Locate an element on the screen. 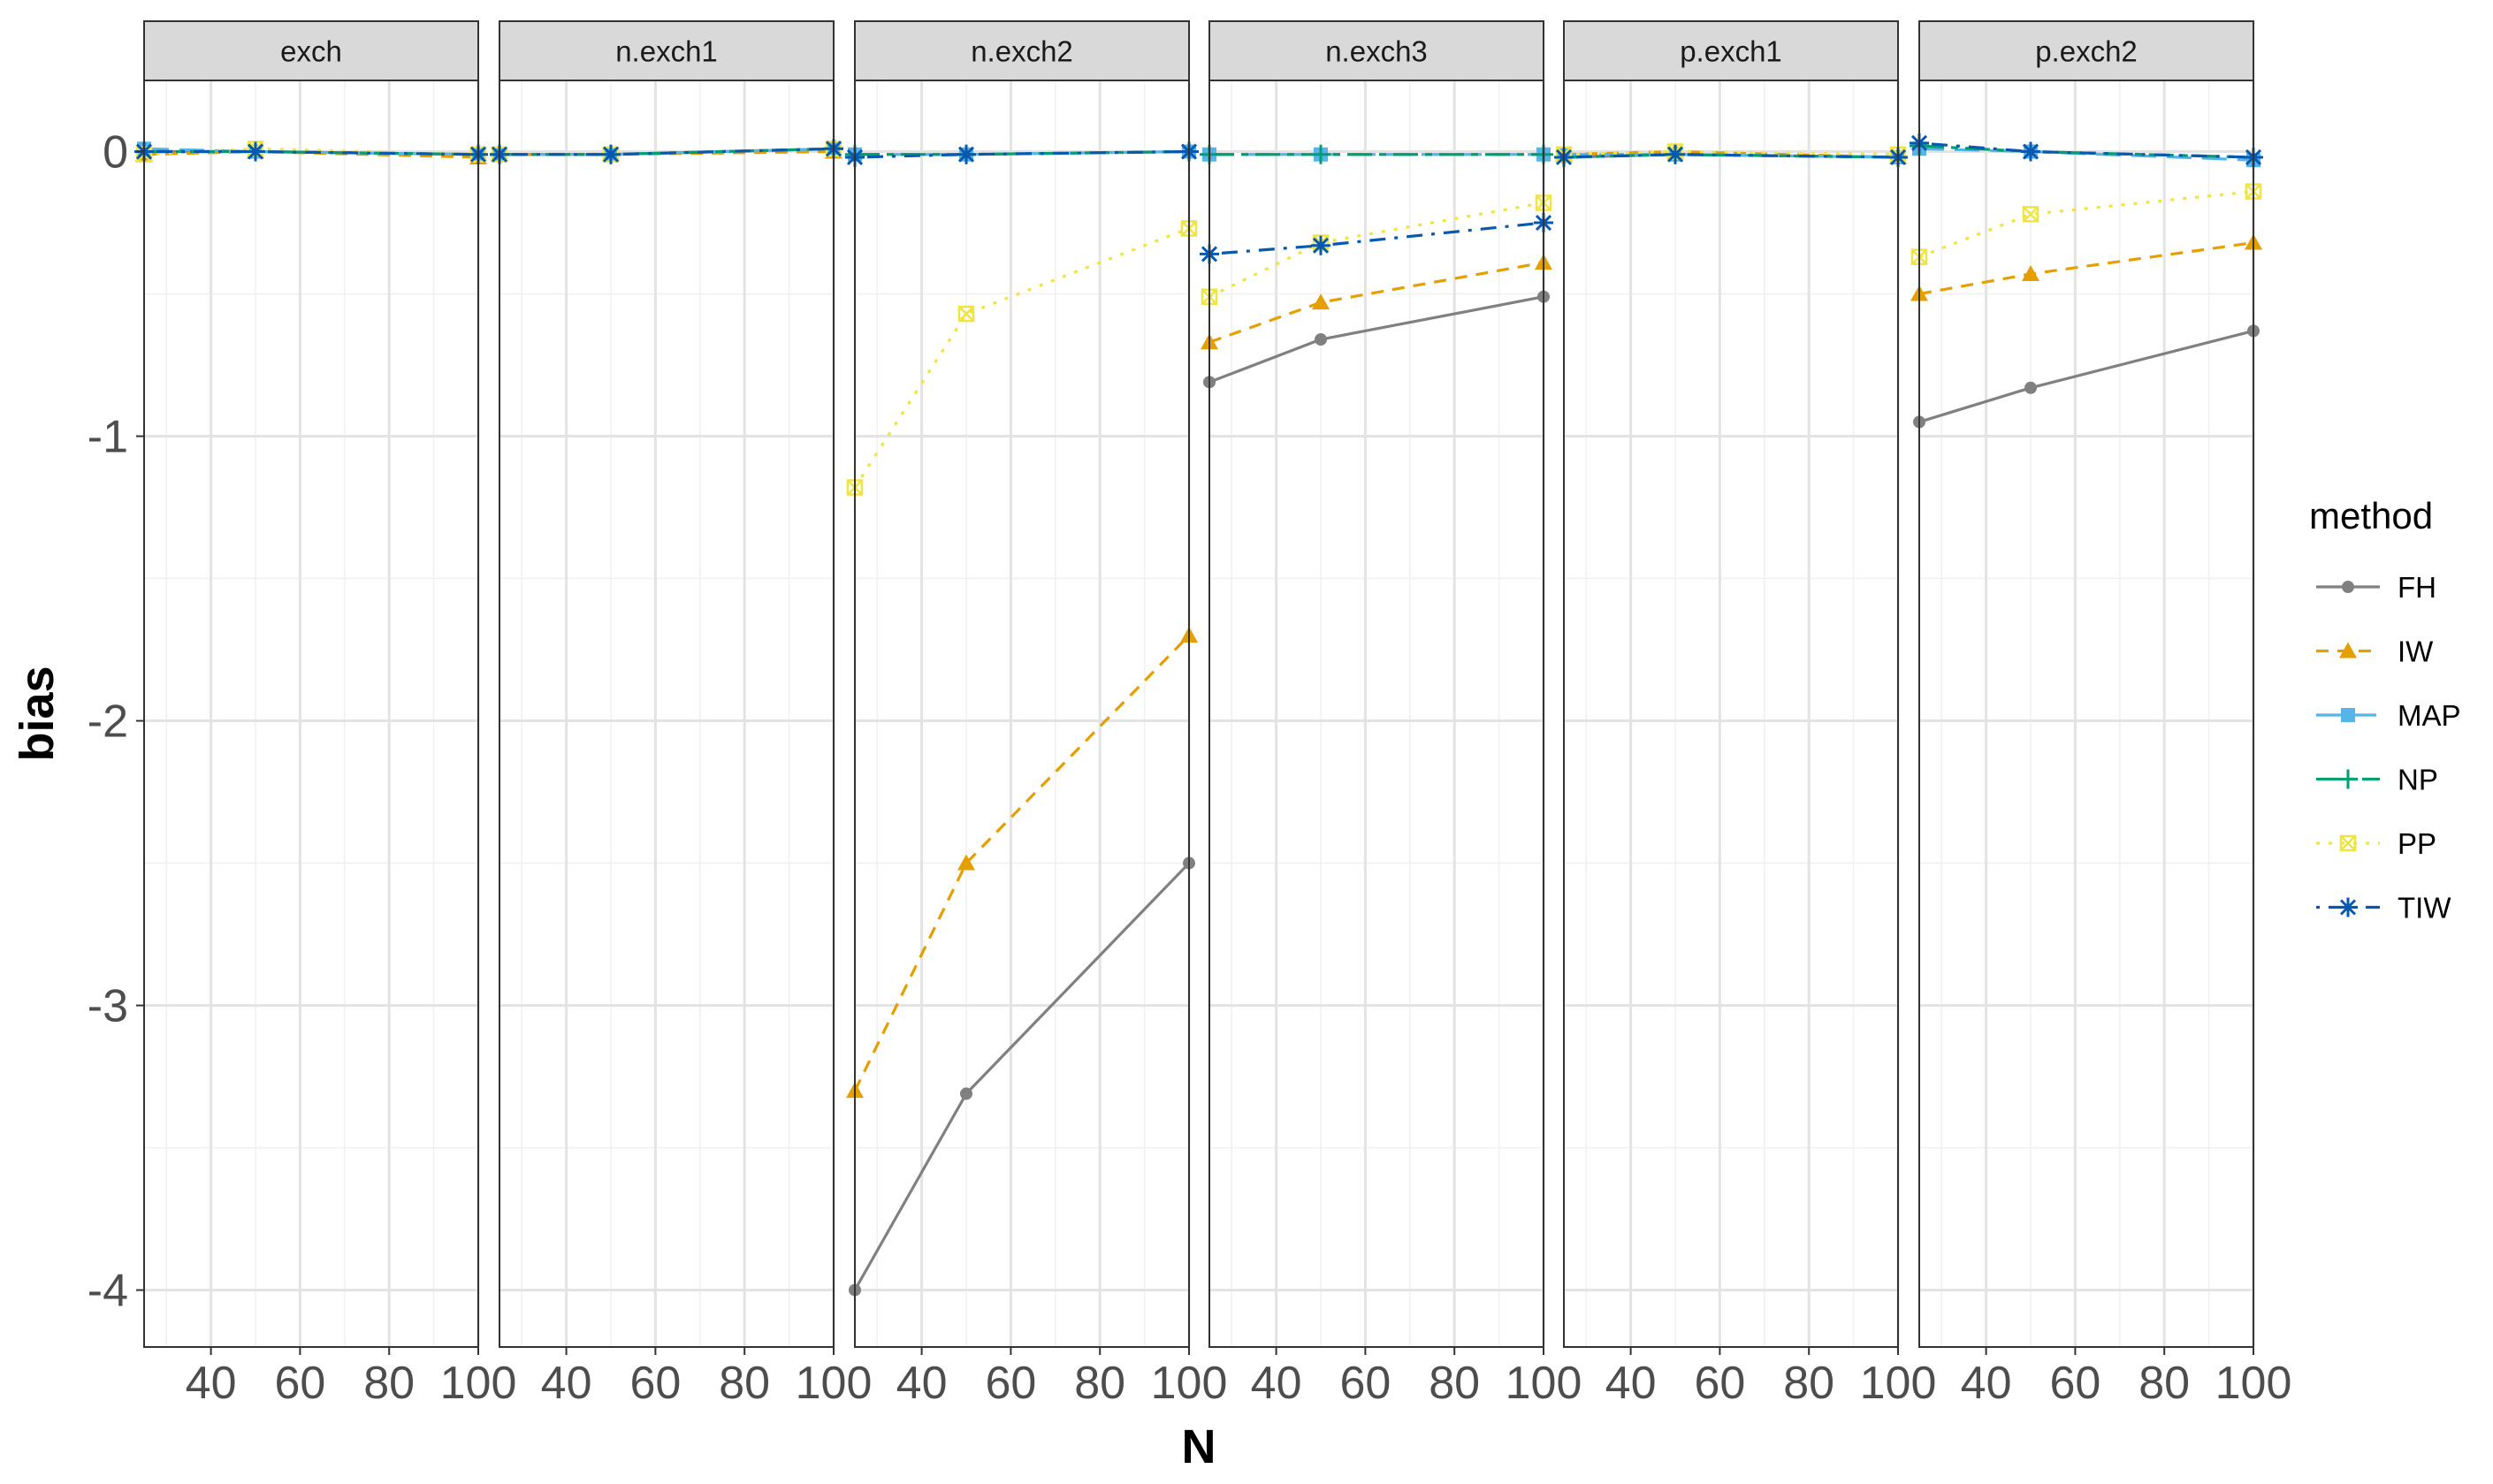  legend-label: NP is located at coordinates (2418, 780).